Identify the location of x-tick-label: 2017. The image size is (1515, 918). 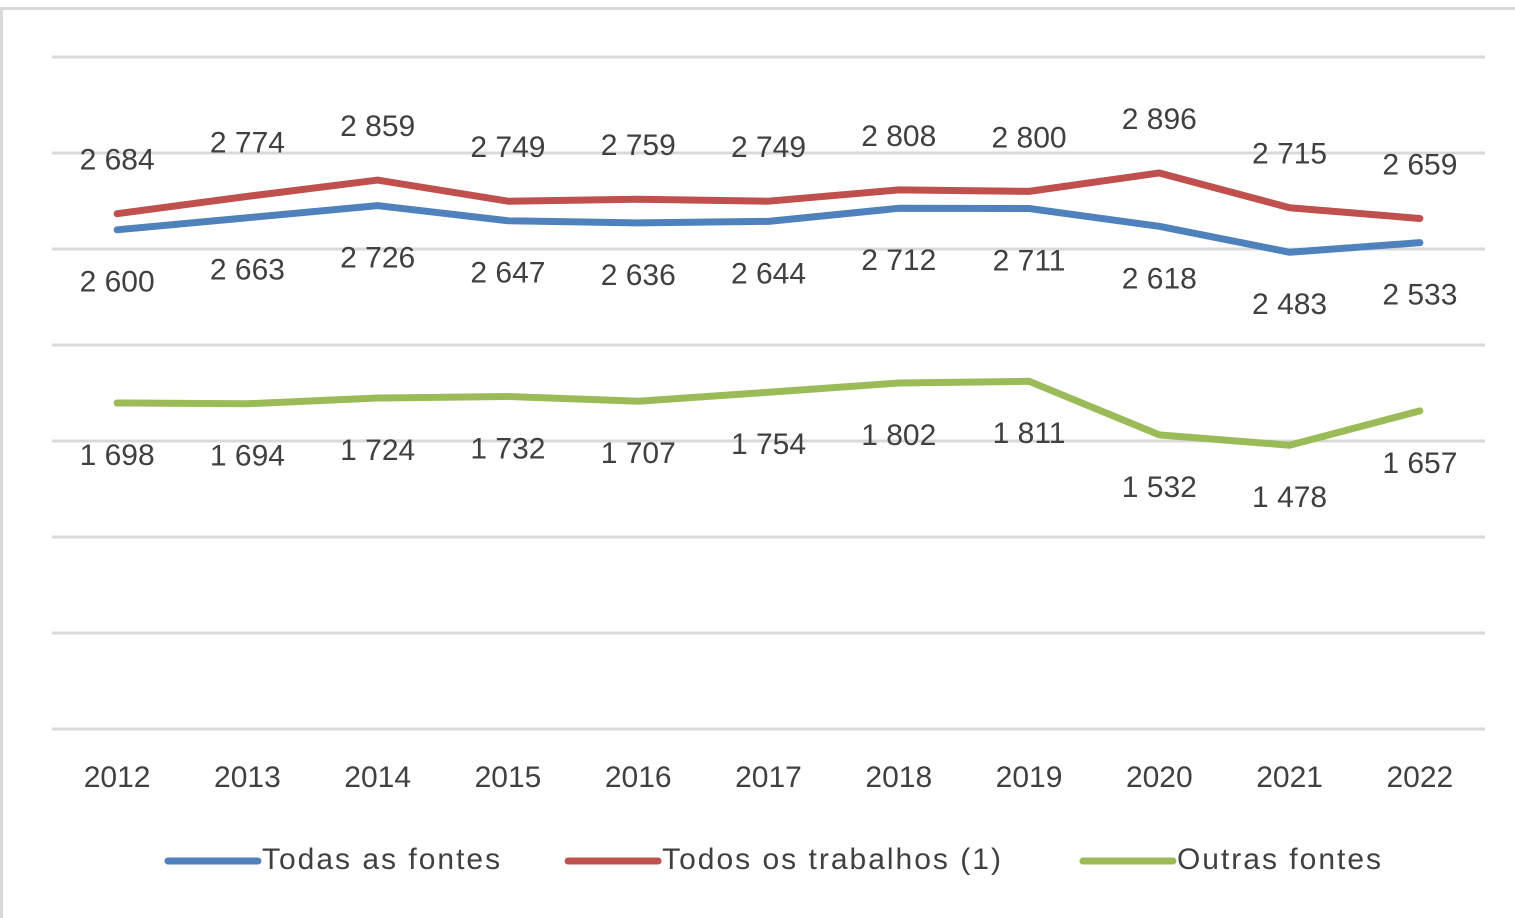
(768, 777).